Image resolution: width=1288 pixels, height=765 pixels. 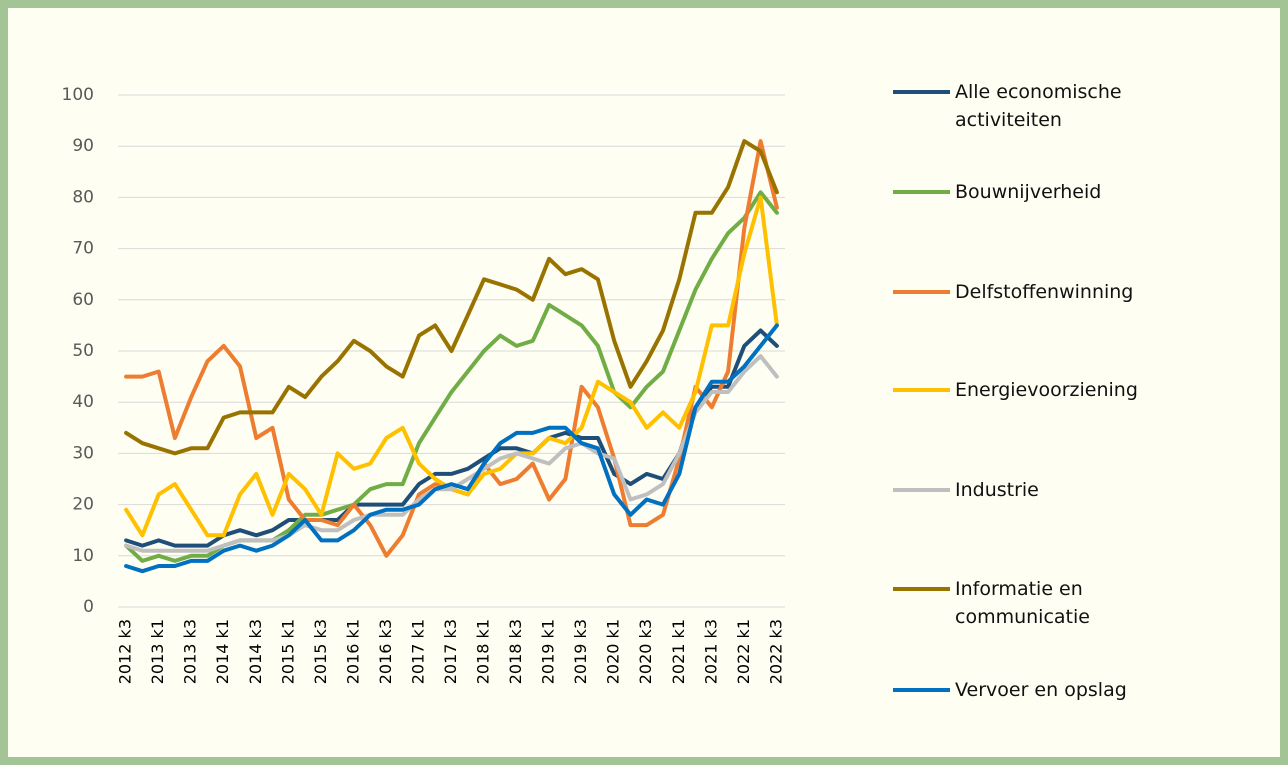 I want to click on y-tick-label: 80, so click(x=83, y=197).